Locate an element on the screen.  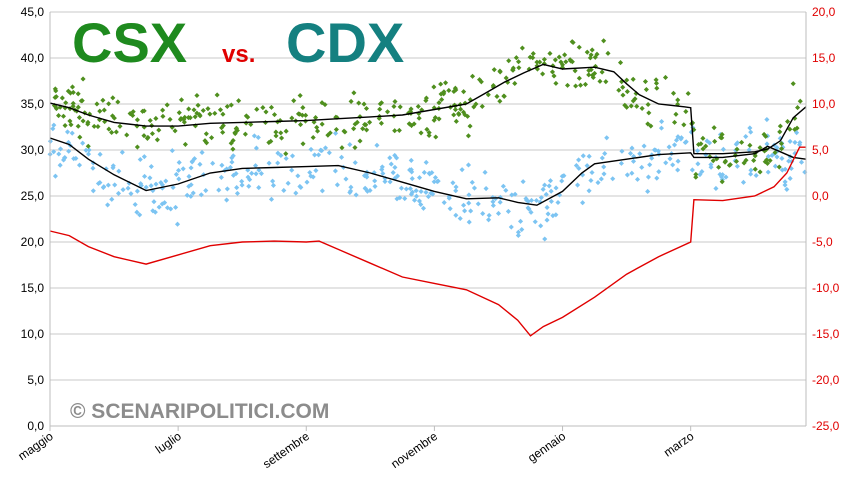
title-cdx: CDX is located at coordinates (345, 42).